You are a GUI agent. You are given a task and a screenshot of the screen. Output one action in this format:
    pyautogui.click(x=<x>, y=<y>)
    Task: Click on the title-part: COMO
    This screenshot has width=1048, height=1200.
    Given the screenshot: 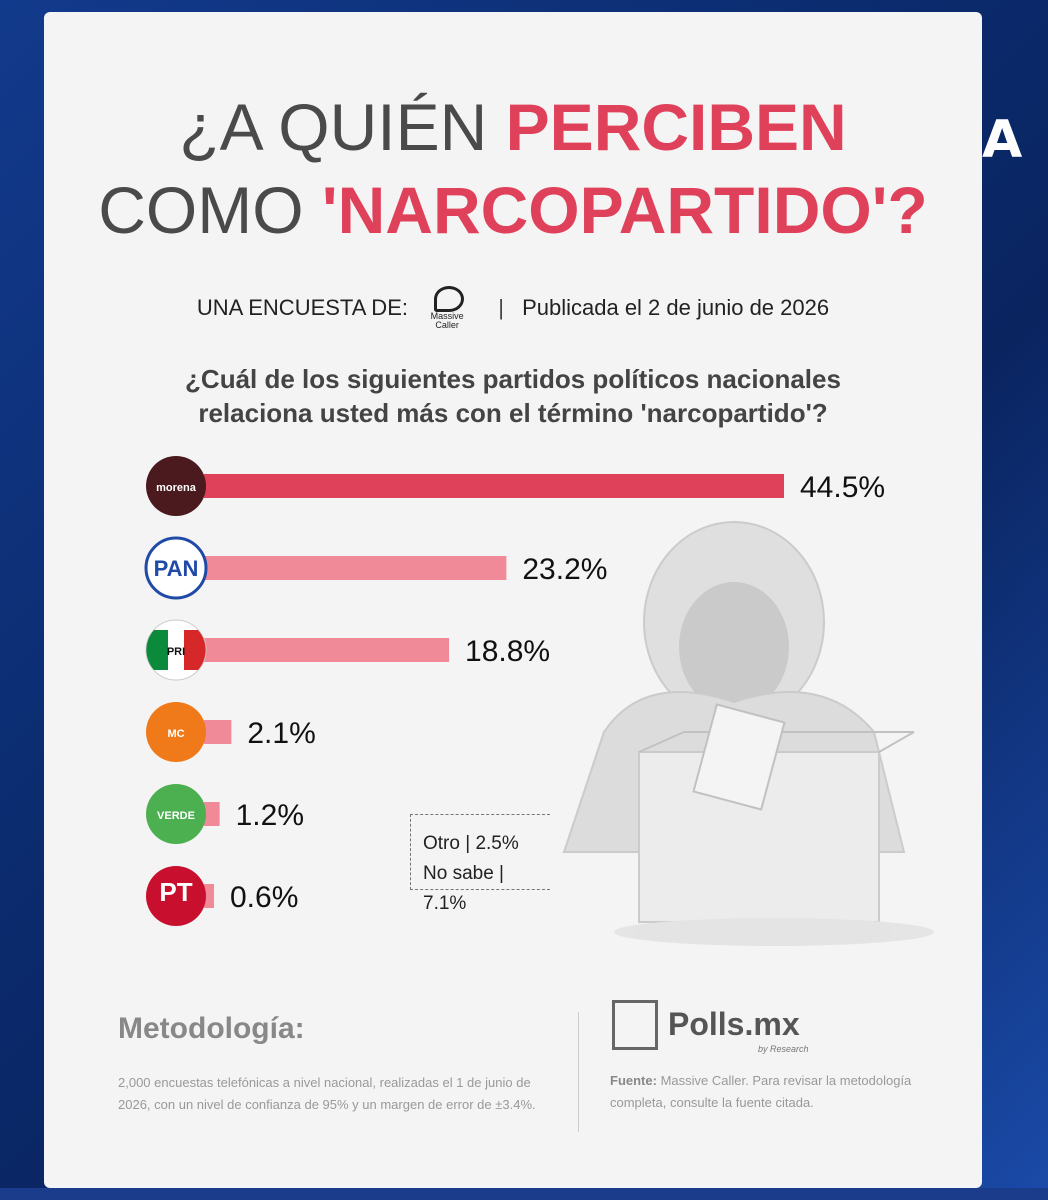 What is the action you would take?
    pyautogui.click(x=210, y=210)
    